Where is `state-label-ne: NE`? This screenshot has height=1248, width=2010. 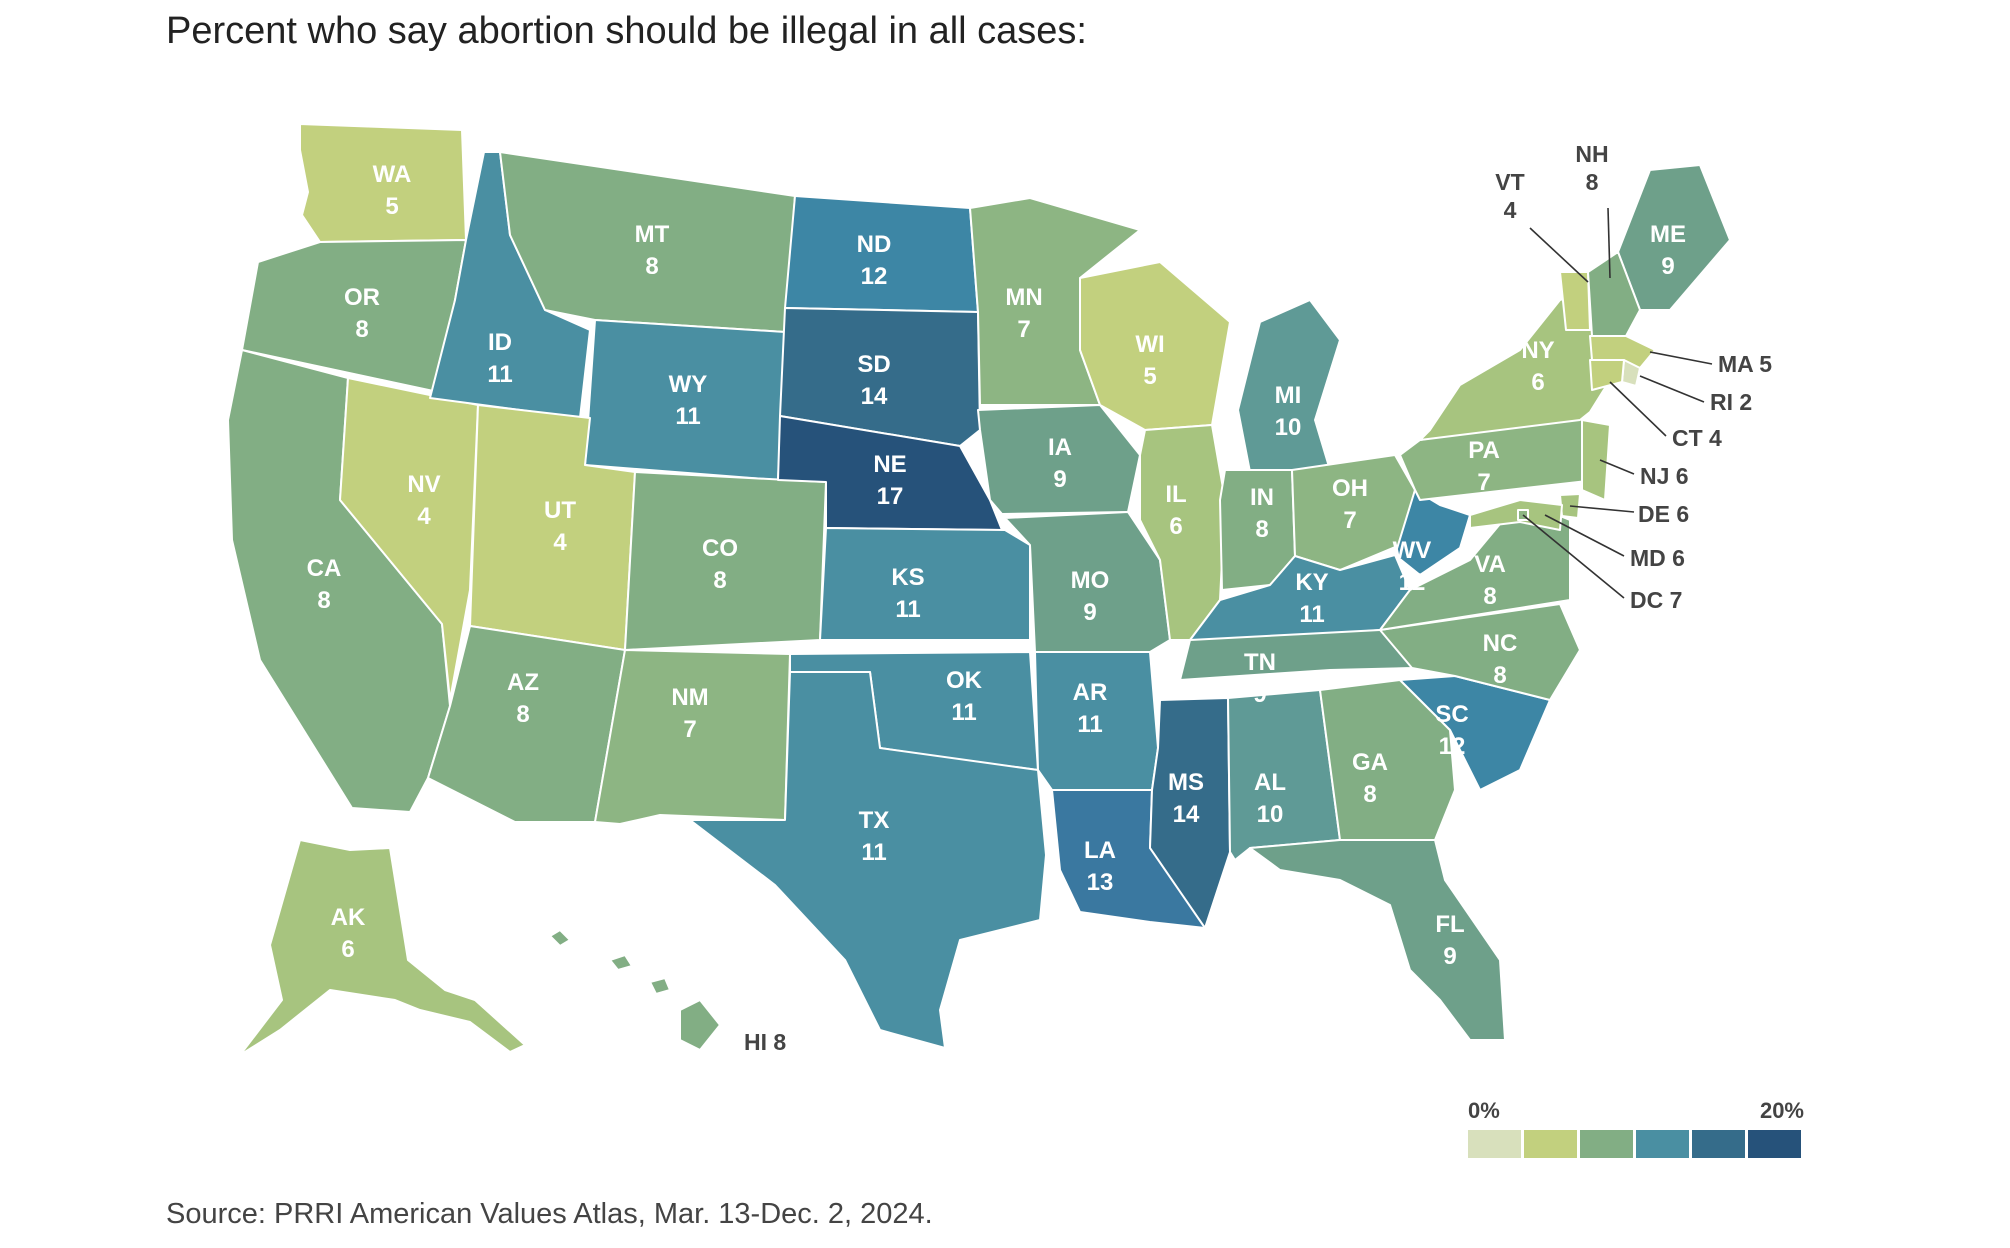
state-label-ne: NE is located at coordinates (889, 464).